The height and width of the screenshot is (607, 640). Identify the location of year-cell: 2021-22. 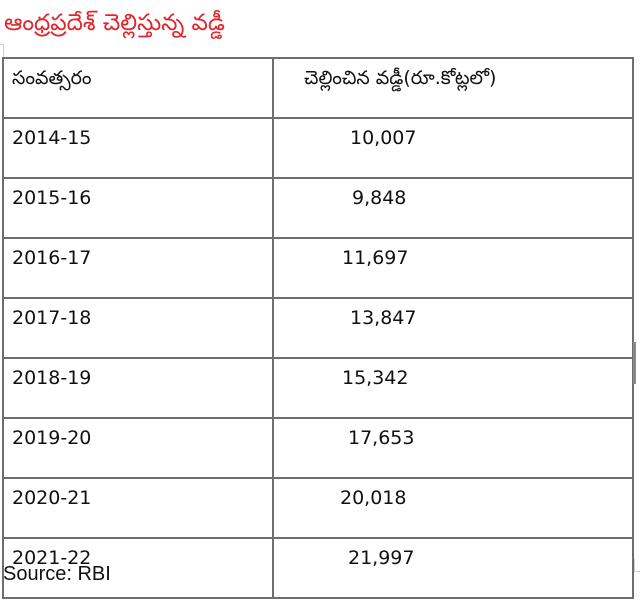
(138, 568).